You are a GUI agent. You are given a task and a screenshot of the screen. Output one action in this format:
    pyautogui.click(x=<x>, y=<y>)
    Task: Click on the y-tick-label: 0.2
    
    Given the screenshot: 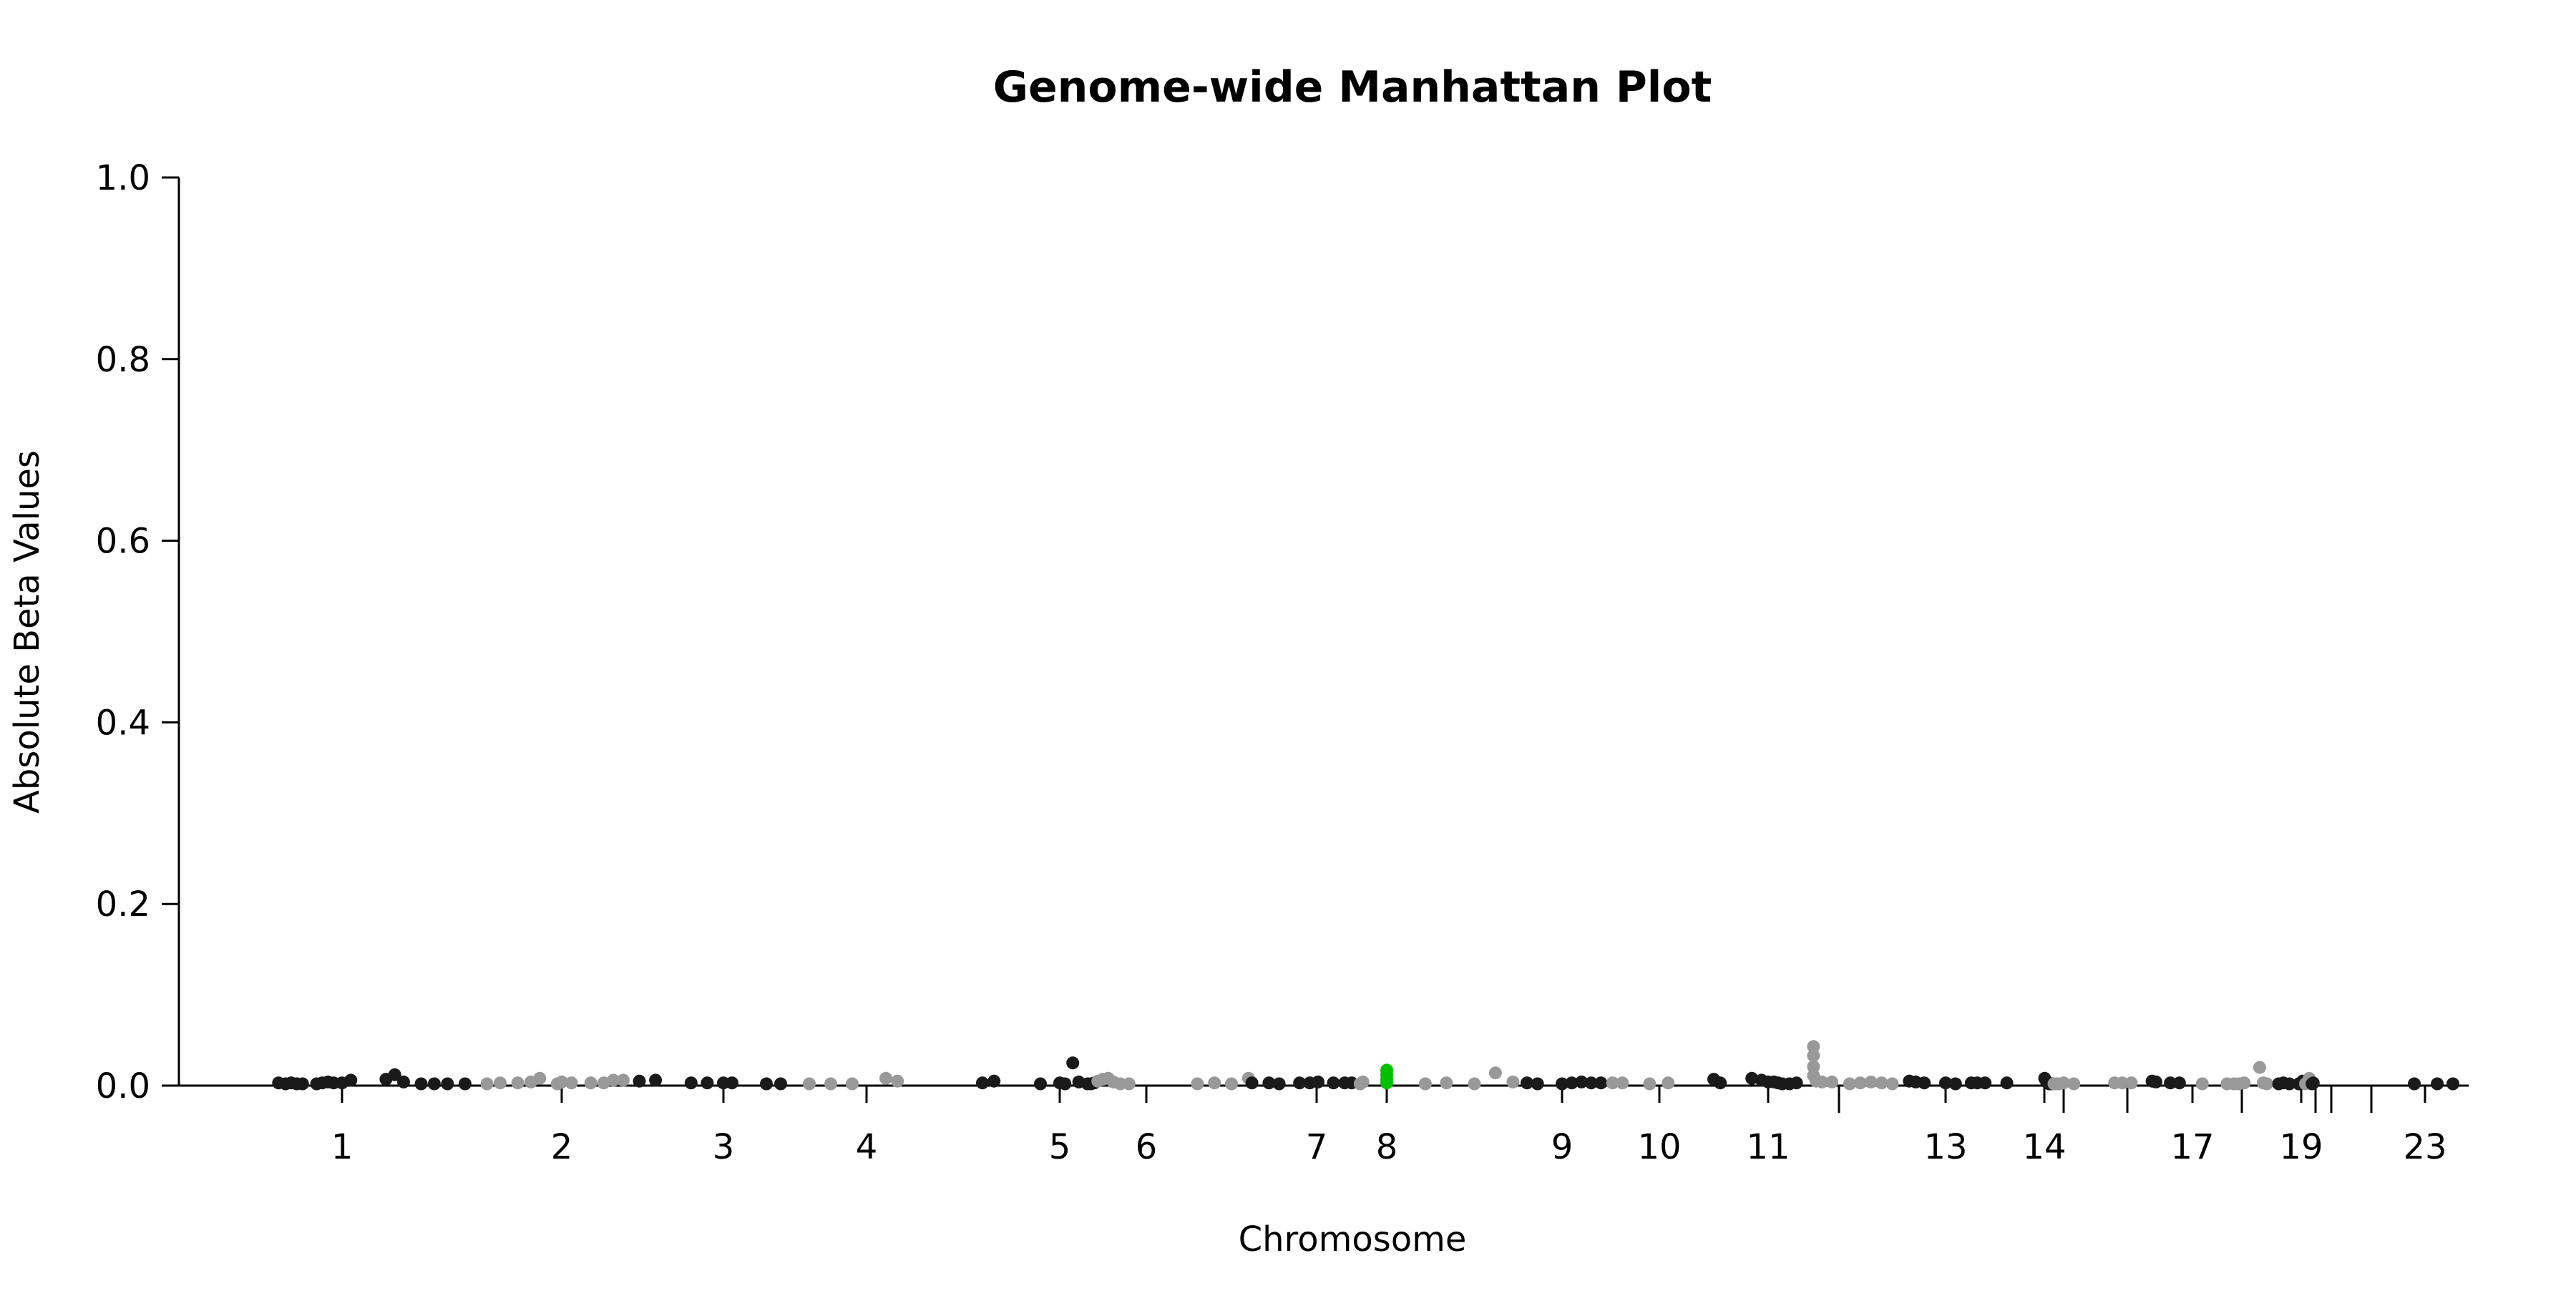 What is the action you would take?
    pyautogui.click(x=123, y=905)
    